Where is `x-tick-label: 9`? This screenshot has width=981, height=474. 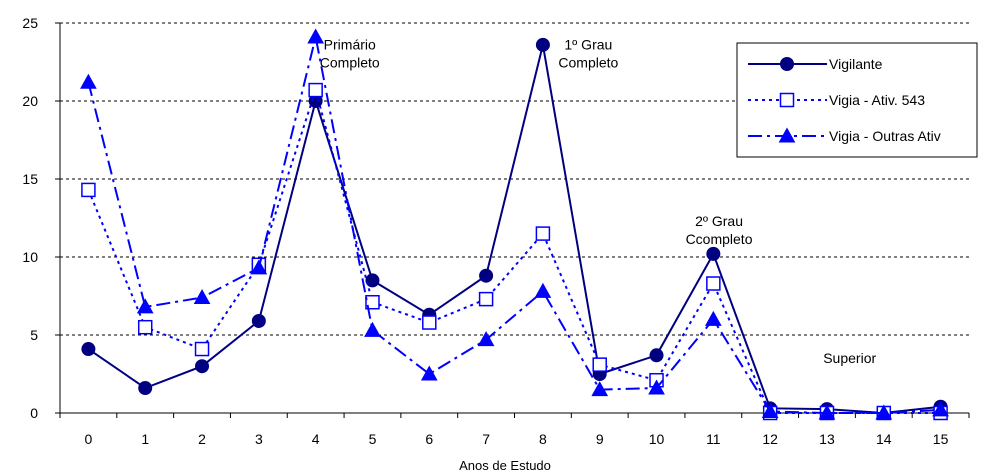
x-tick-label: 9 is located at coordinates (600, 439).